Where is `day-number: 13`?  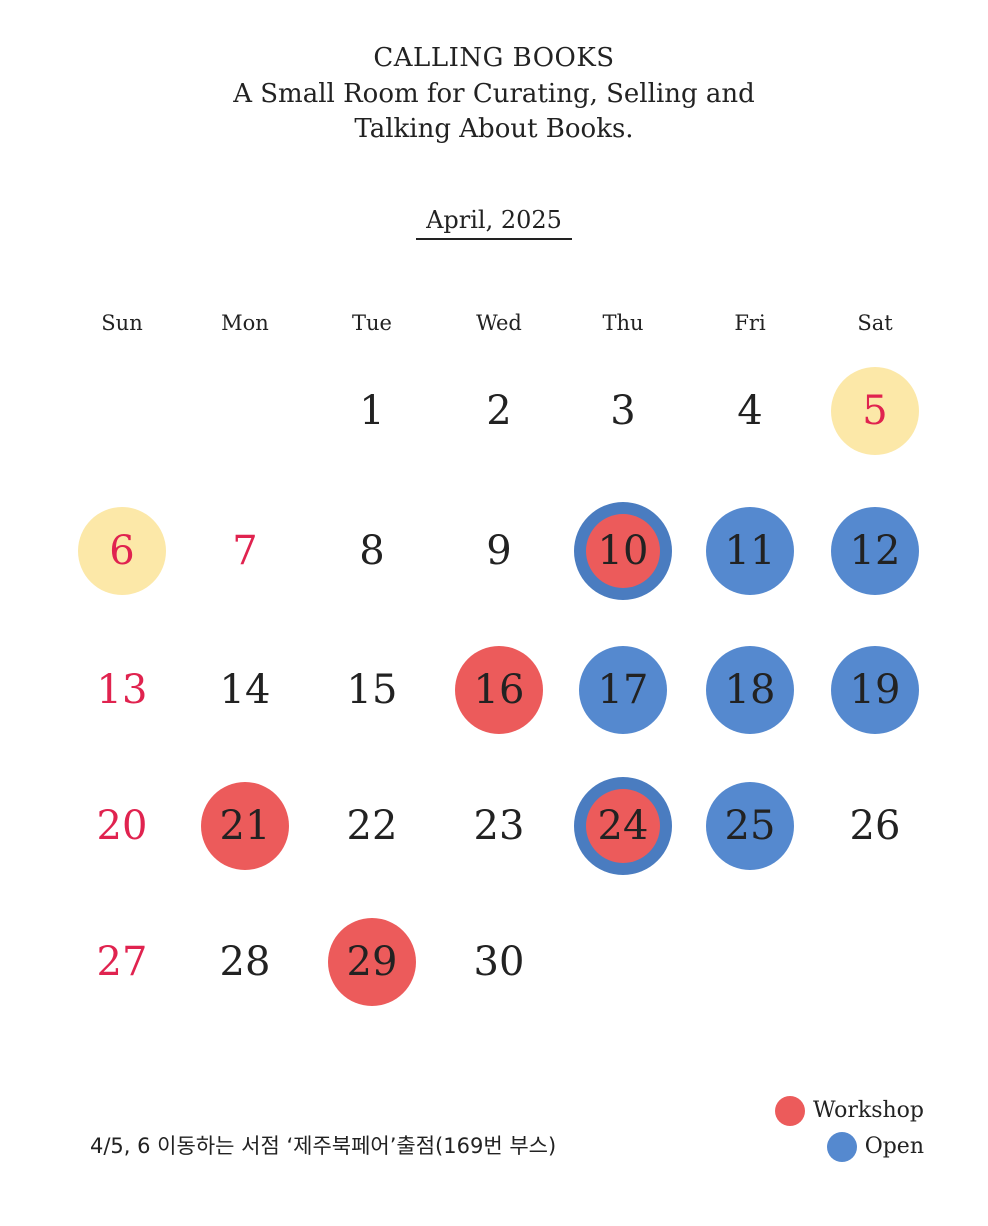
day-number: 13 is located at coordinates (122, 690).